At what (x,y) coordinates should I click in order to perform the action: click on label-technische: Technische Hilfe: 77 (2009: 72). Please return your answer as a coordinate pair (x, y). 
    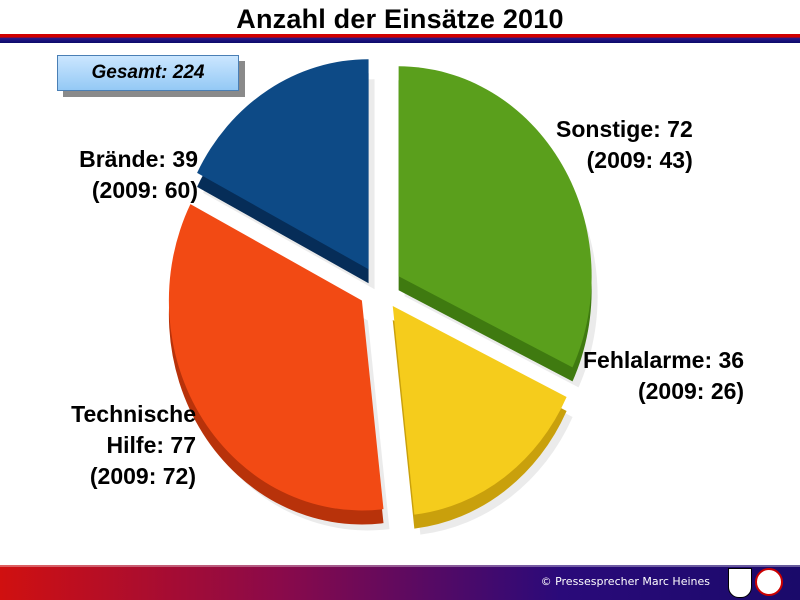
    Looking at the image, I should click on (123, 445).